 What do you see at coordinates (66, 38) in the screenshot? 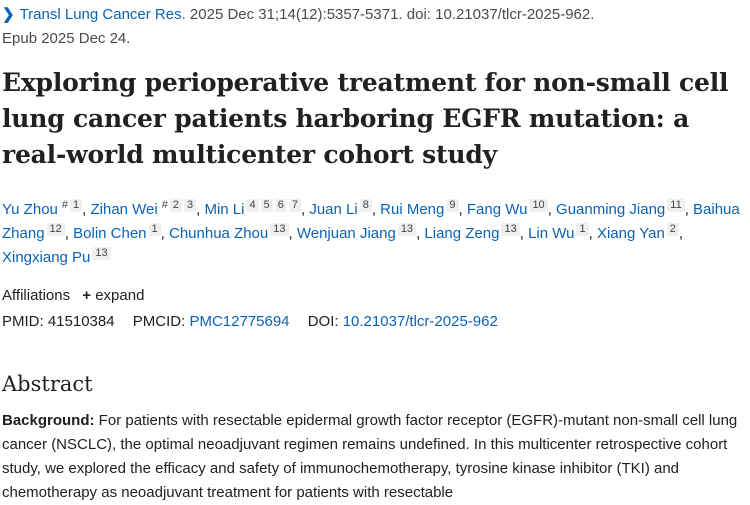
I see `epub-date: Epub 2025 Dec 24.` at bounding box center [66, 38].